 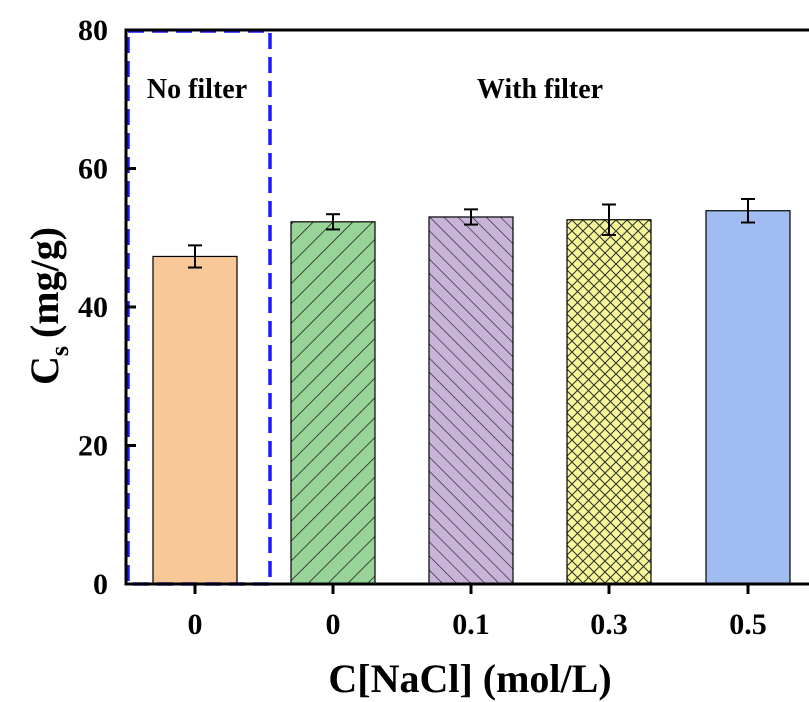 I want to click on y-axis-title-sub: s, so click(x=59, y=351).